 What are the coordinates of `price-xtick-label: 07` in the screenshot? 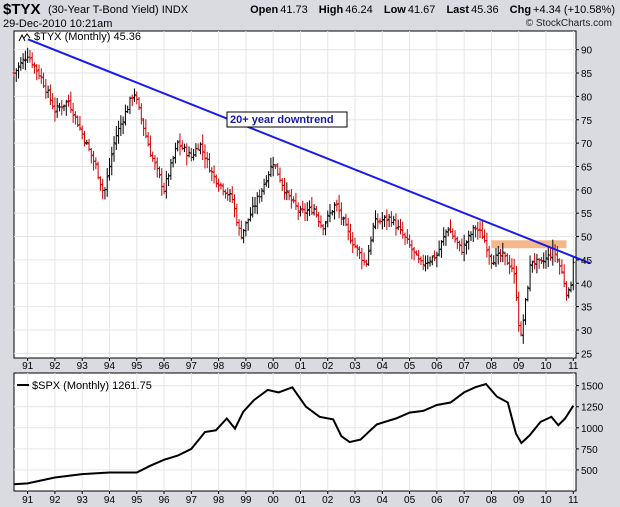 It's located at (465, 366).